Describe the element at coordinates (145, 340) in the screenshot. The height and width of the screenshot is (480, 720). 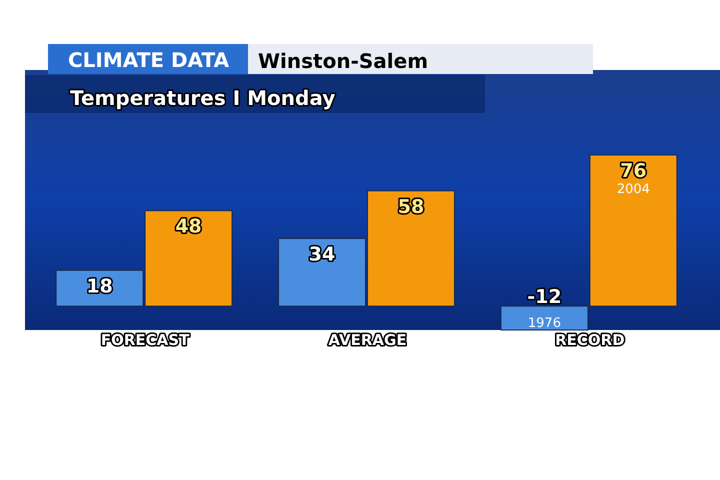
I see `x-tick-label: FORECAST` at that location.